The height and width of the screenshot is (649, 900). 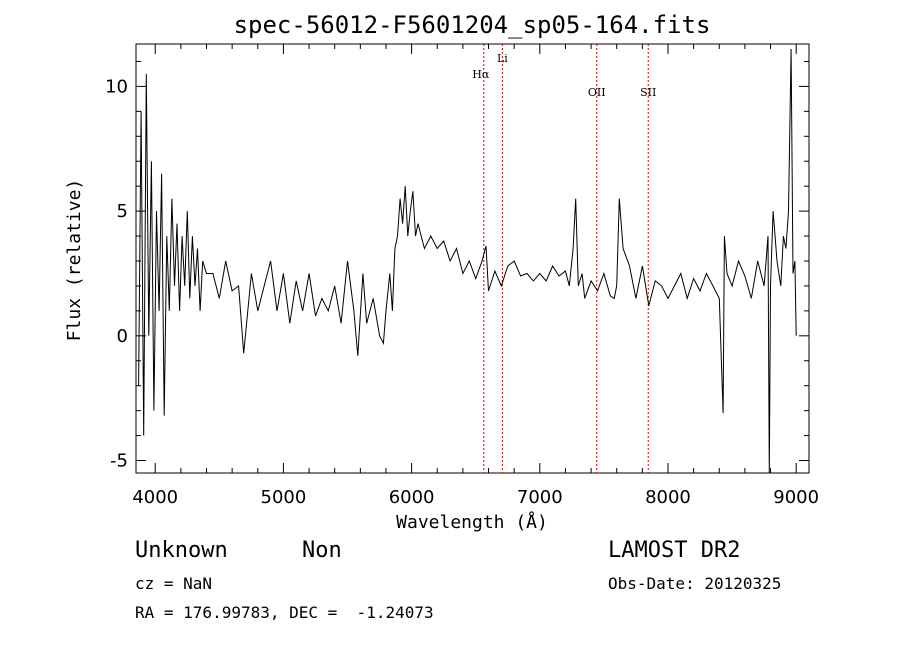 I want to click on marker-label-3: SII, so click(x=648, y=92).